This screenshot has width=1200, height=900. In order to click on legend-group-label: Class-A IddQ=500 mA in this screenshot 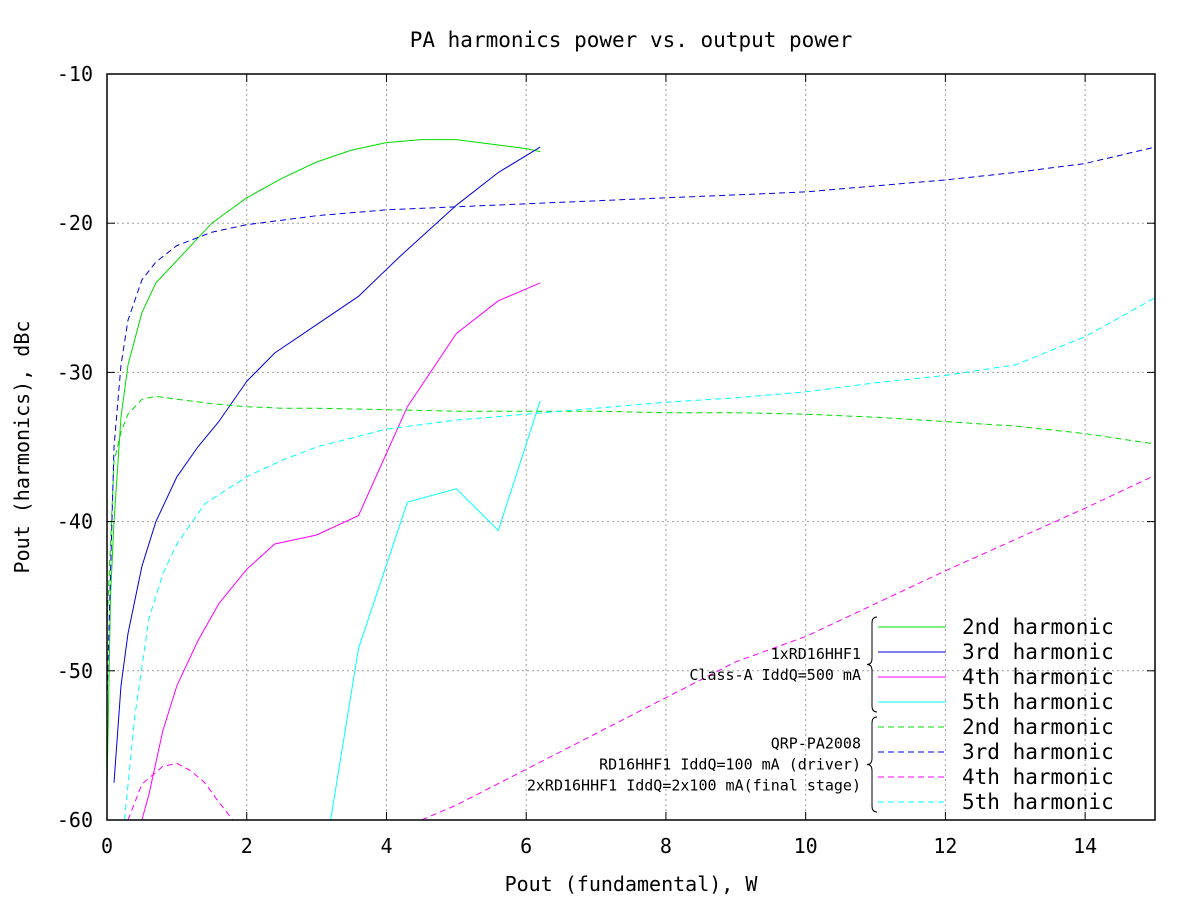, I will do `click(775, 675)`.